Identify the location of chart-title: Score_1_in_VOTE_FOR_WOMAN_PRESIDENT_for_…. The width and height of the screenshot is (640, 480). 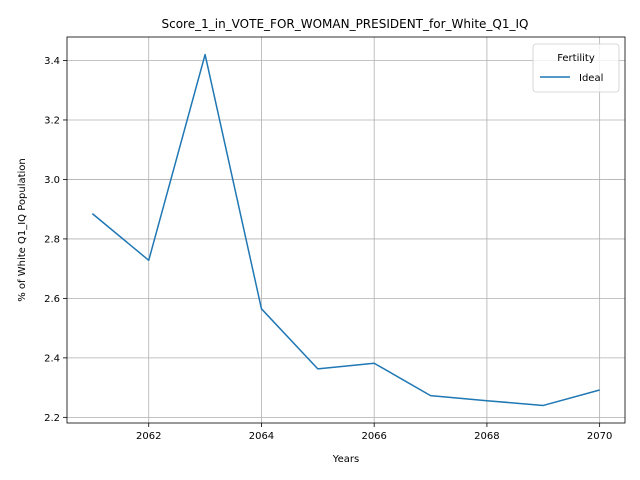
(345, 24).